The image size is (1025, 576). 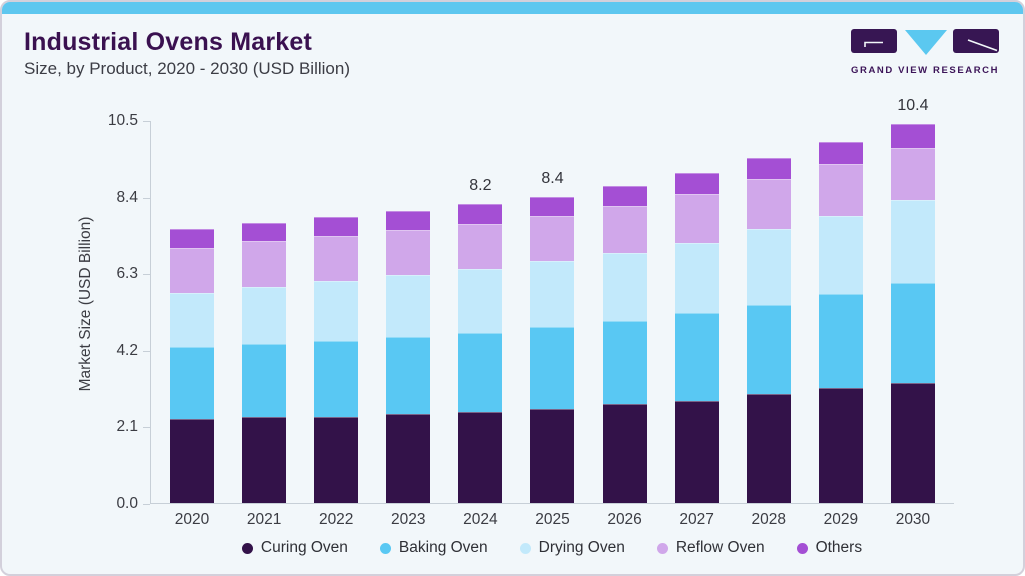 What do you see at coordinates (408, 519) in the screenshot?
I see `x-axis-label: 2023` at bounding box center [408, 519].